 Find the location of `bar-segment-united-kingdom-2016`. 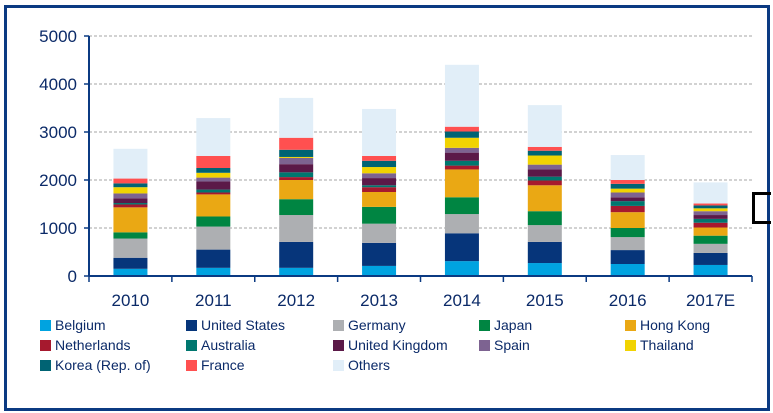

bar-segment-united-kingdom-2016 is located at coordinates (627, 199).